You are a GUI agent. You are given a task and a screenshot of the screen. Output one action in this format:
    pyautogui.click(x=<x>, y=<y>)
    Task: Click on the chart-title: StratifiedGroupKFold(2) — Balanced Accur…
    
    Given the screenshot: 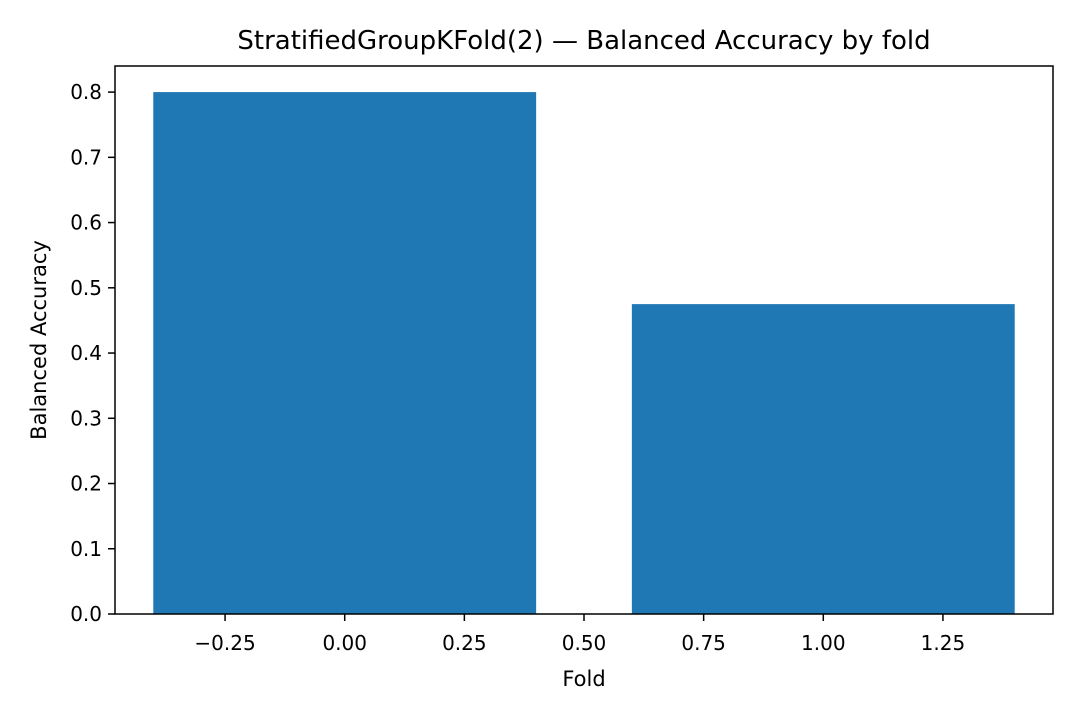 What is the action you would take?
    pyautogui.click(x=583, y=41)
    